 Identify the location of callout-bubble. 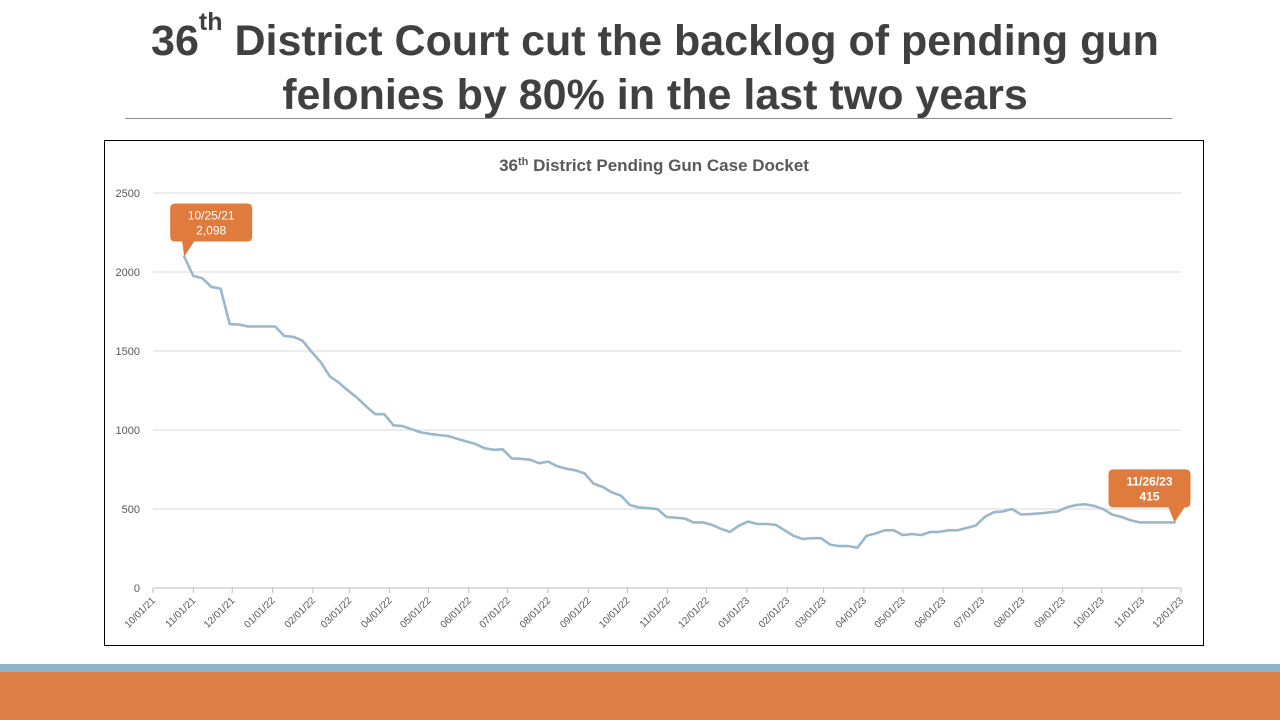
(1149, 496).